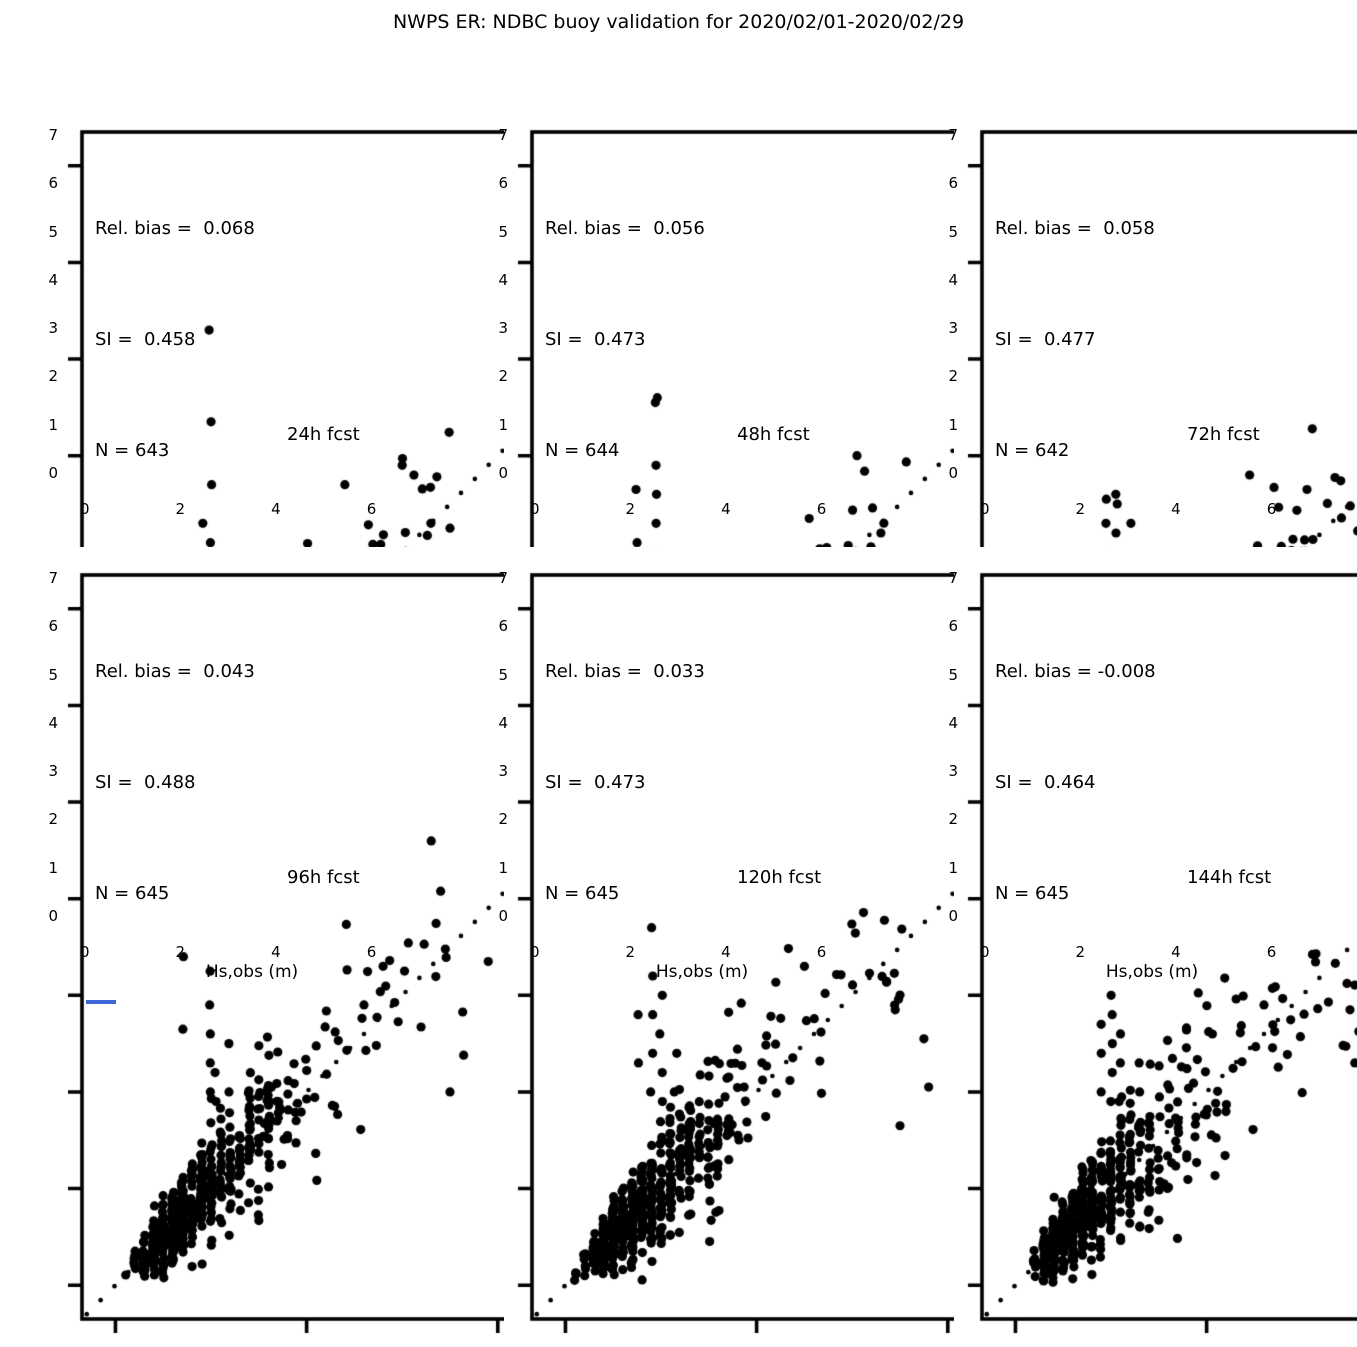  I want to click on si-text: SI = 0.458, so click(145, 339).